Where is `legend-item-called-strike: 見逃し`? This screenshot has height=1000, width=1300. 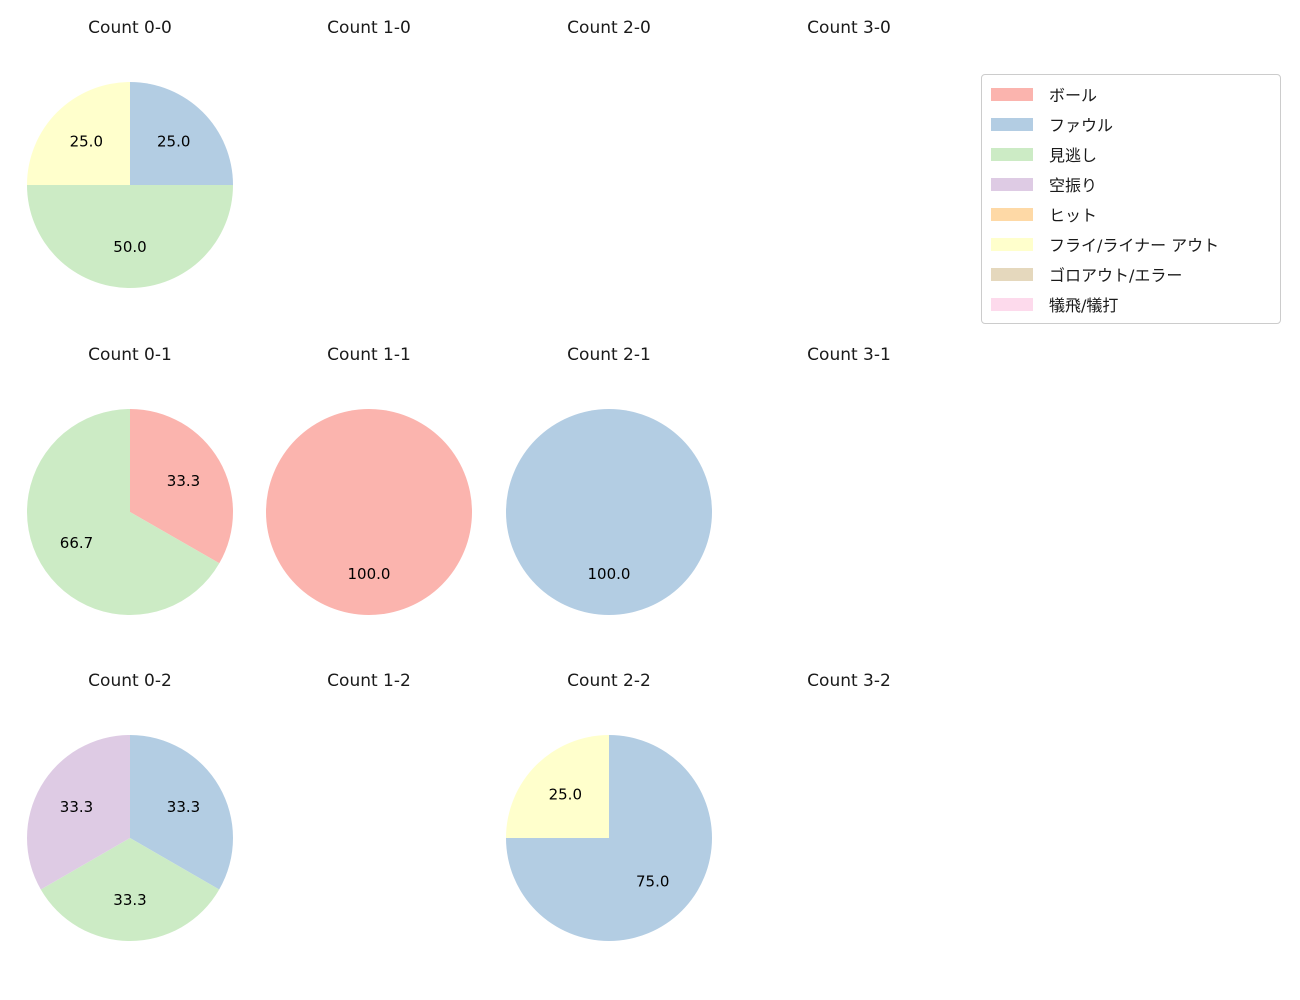
legend-item-called-strike: 見逃し is located at coordinates (1131, 154).